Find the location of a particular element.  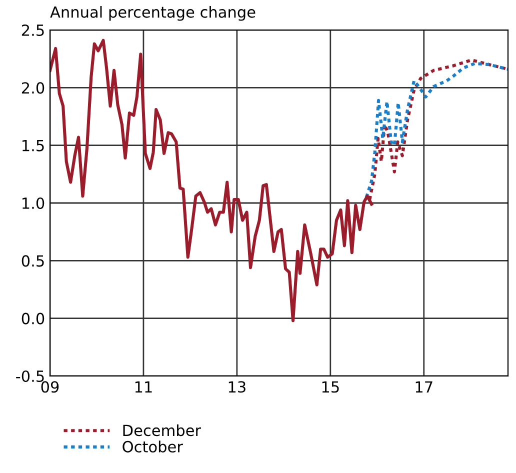

y-tick-label: -0.5 is located at coordinates (30, 376).